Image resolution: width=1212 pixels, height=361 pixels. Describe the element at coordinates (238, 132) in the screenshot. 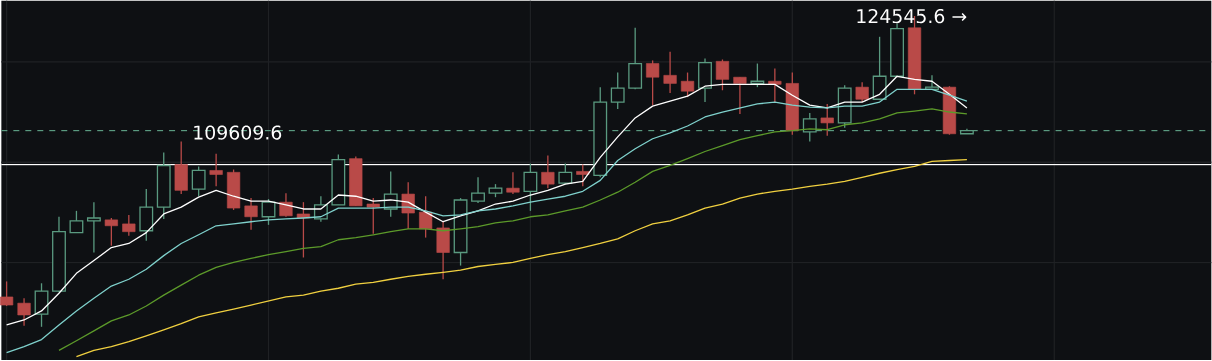

I see `annotation: 109609.6` at that location.